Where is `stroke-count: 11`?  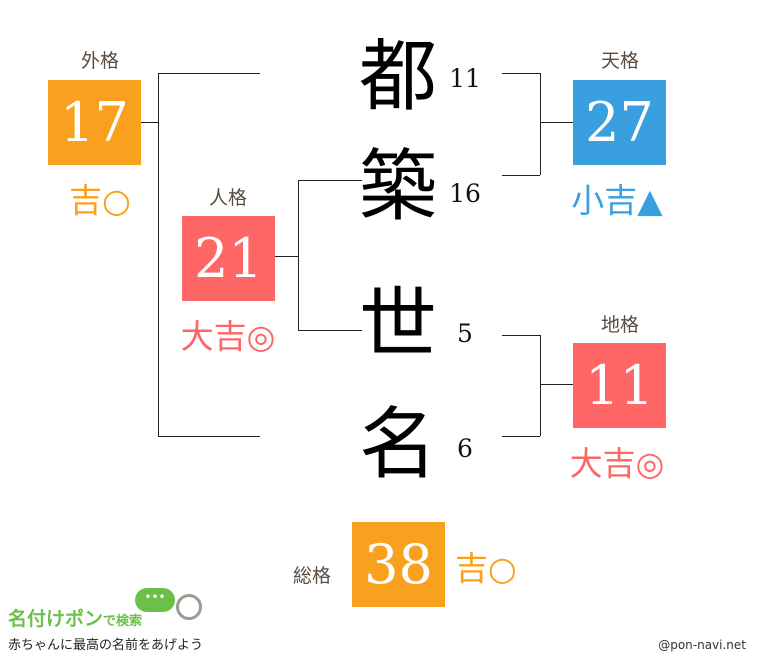 stroke-count: 11 is located at coordinates (465, 78).